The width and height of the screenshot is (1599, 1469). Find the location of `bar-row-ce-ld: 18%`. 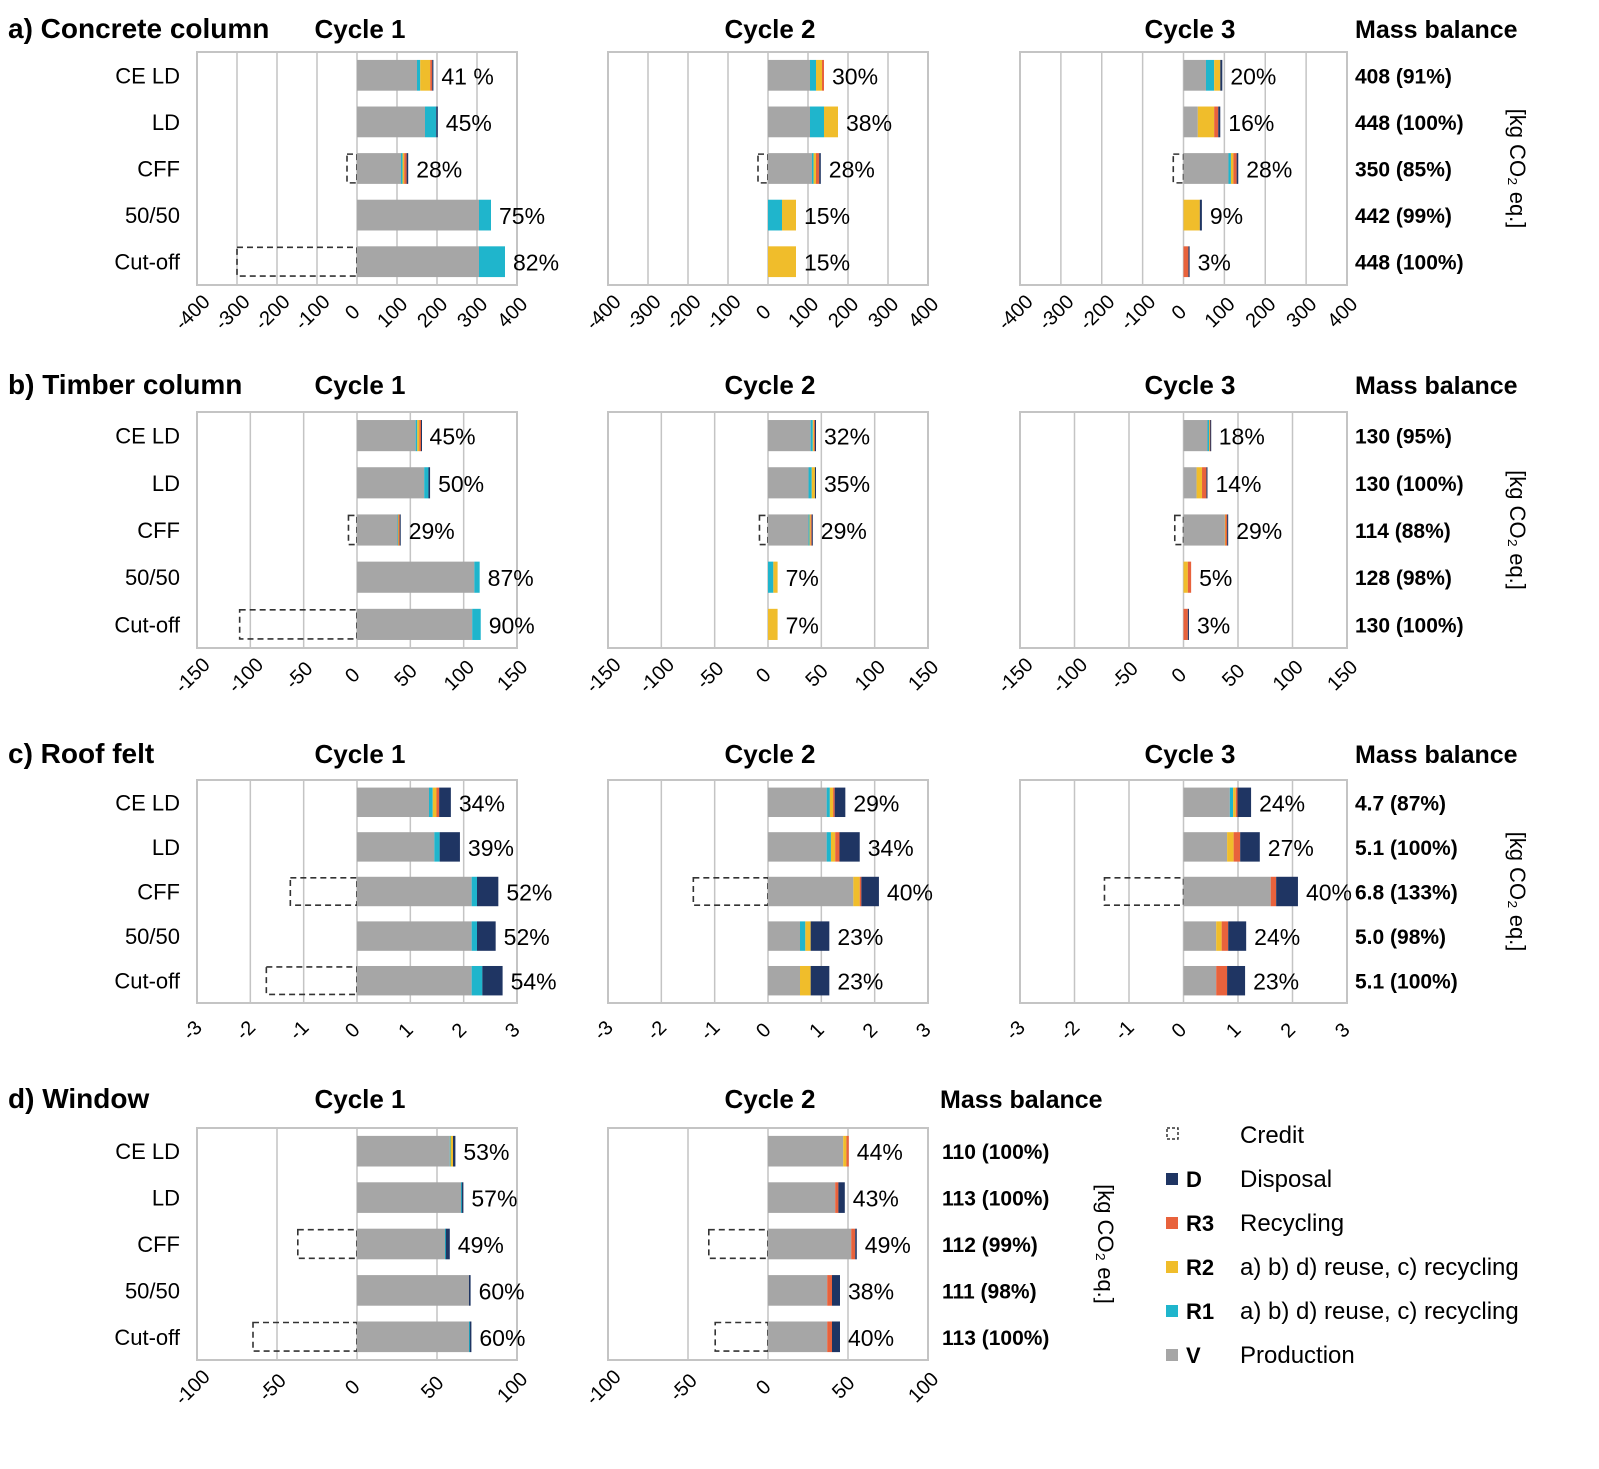

bar-row-ce-ld: 18% is located at coordinates (1224, 436).